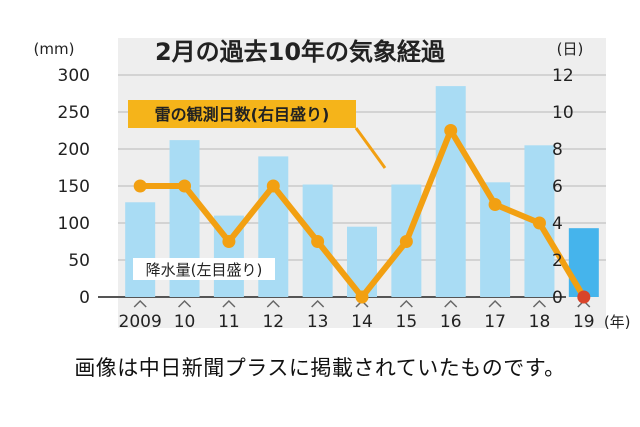 This screenshot has height=427, width=640. What do you see at coordinates (185, 322) in the screenshot?
I see `x-tick-label: 10` at bounding box center [185, 322].